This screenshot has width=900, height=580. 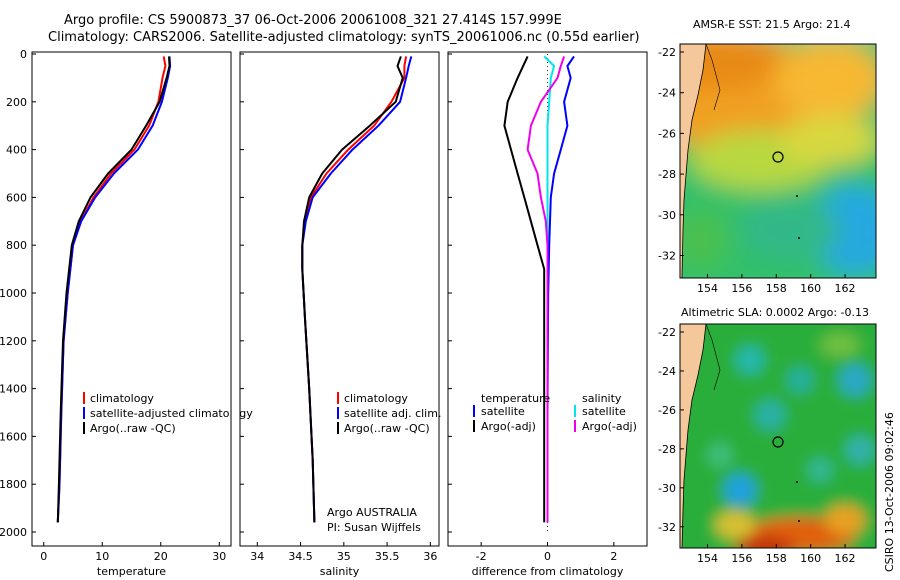 What do you see at coordinates (481, 556) in the screenshot?
I see `x-tick-label: -2` at bounding box center [481, 556].